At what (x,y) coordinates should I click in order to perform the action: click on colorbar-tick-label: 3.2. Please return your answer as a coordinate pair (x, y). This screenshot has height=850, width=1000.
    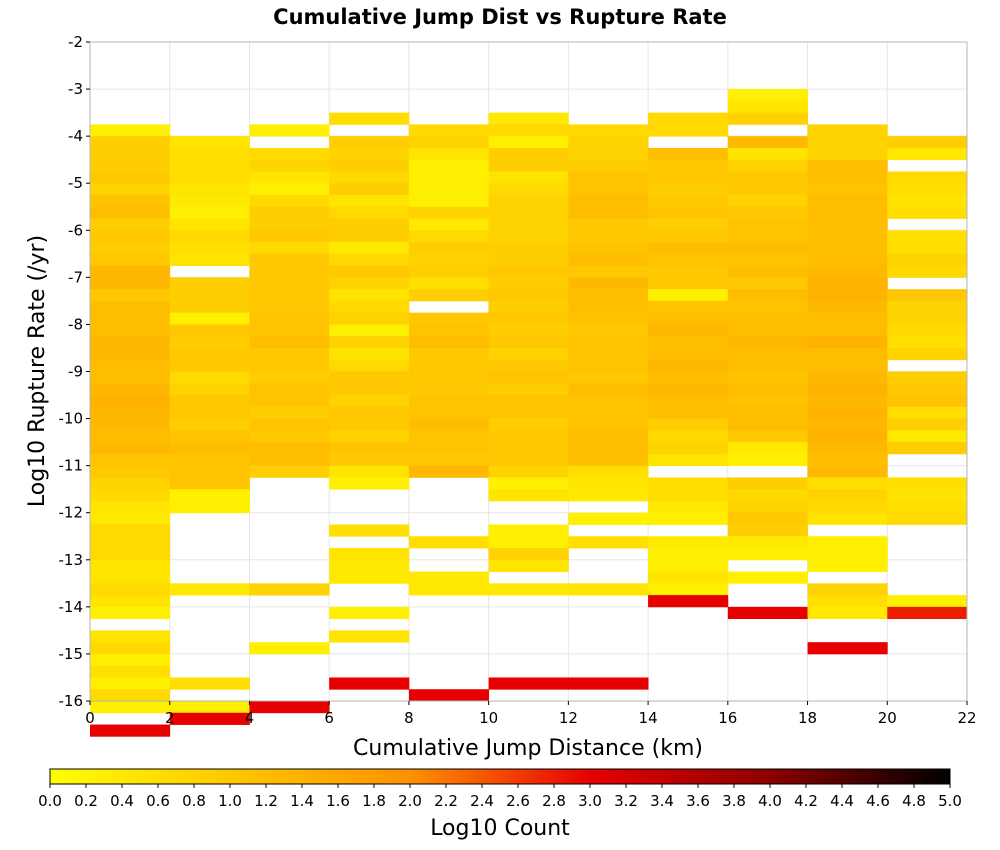
    Looking at the image, I should click on (626, 801).